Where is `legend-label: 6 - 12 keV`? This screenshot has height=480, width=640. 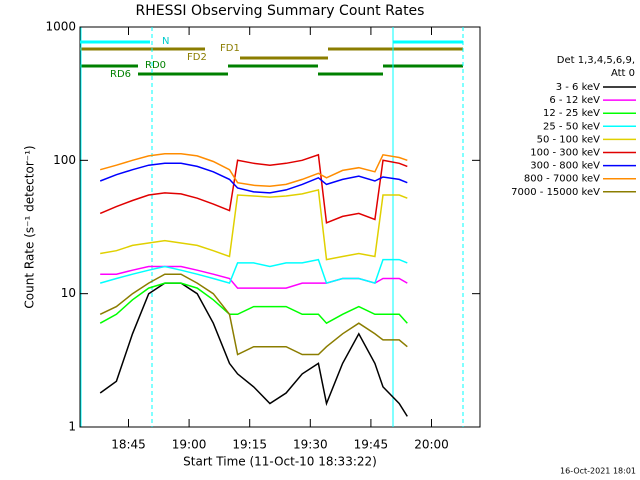
legend-label: 6 - 12 keV is located at coordinates (574, 100).